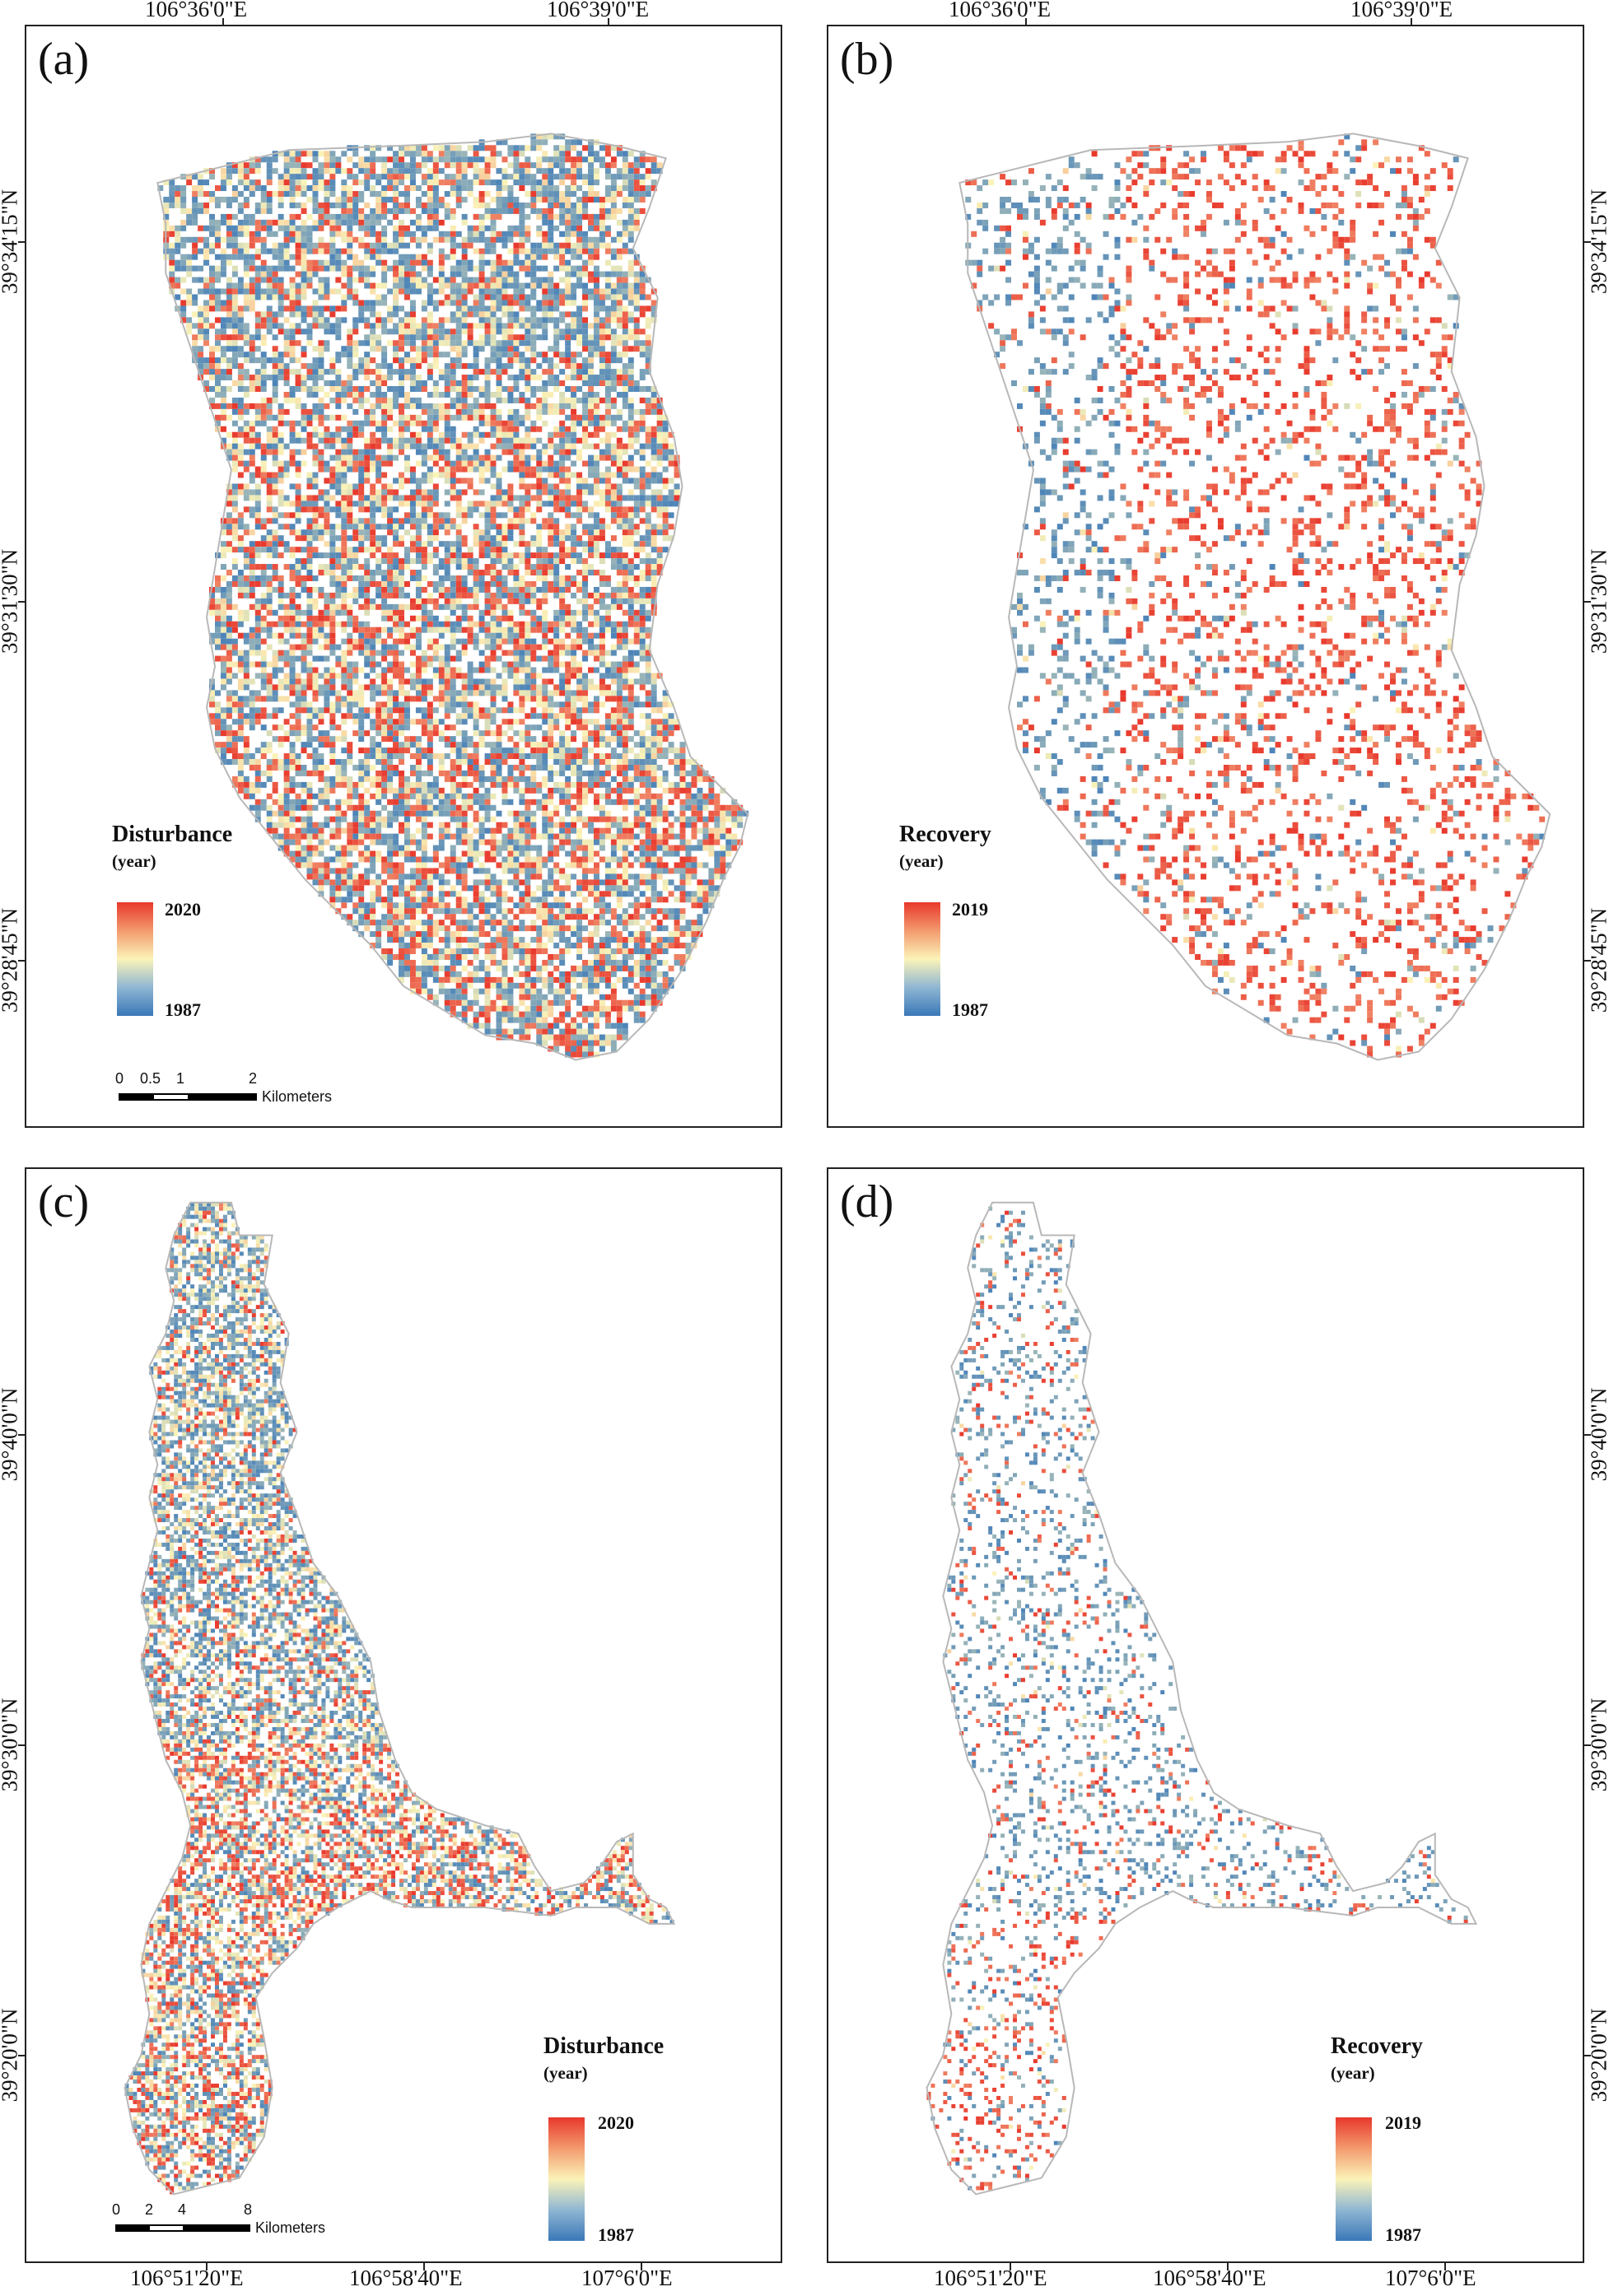 The image size is (1609, 2296). Describe the element at coordinates (183, 1009) in the screenshot. I see `legend-min-a: 1987` at that location.